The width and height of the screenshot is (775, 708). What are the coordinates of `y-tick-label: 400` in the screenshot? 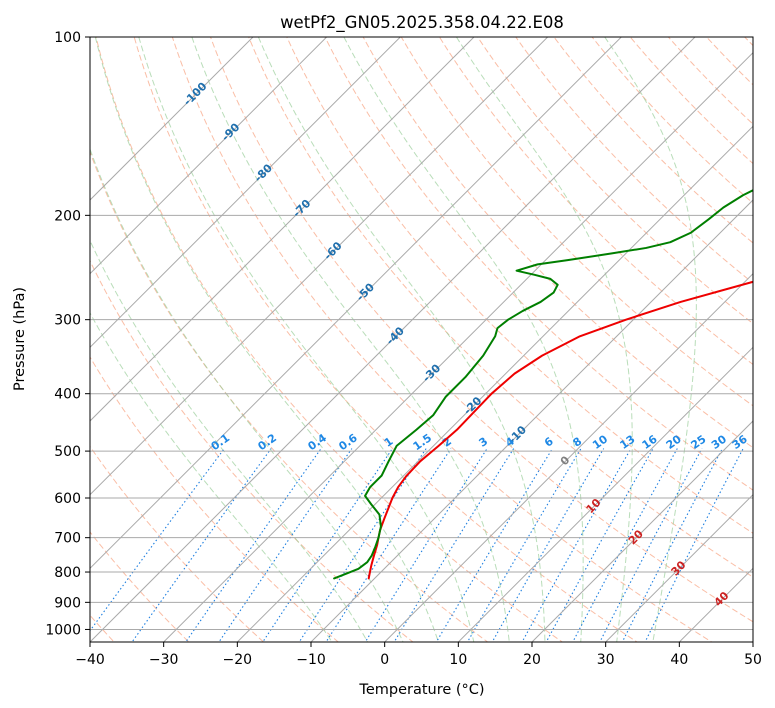 It's located at (67, 395).